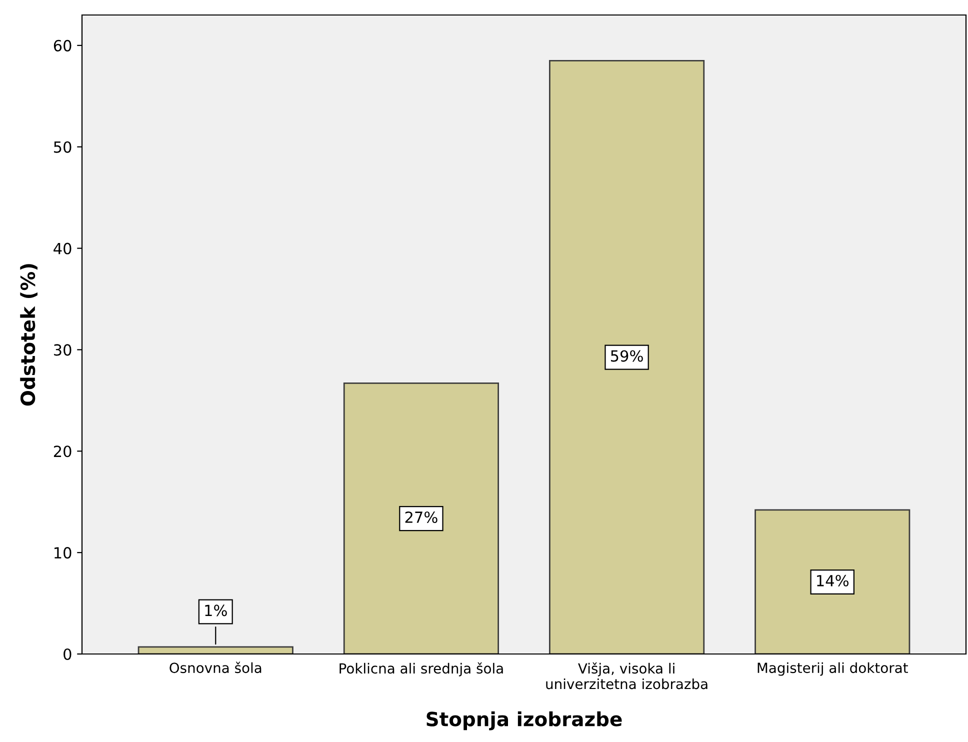  Describe the element at coordinates (216, 668) in the screenshot. I see `x-tick-label: Osnovna šola` at that location.